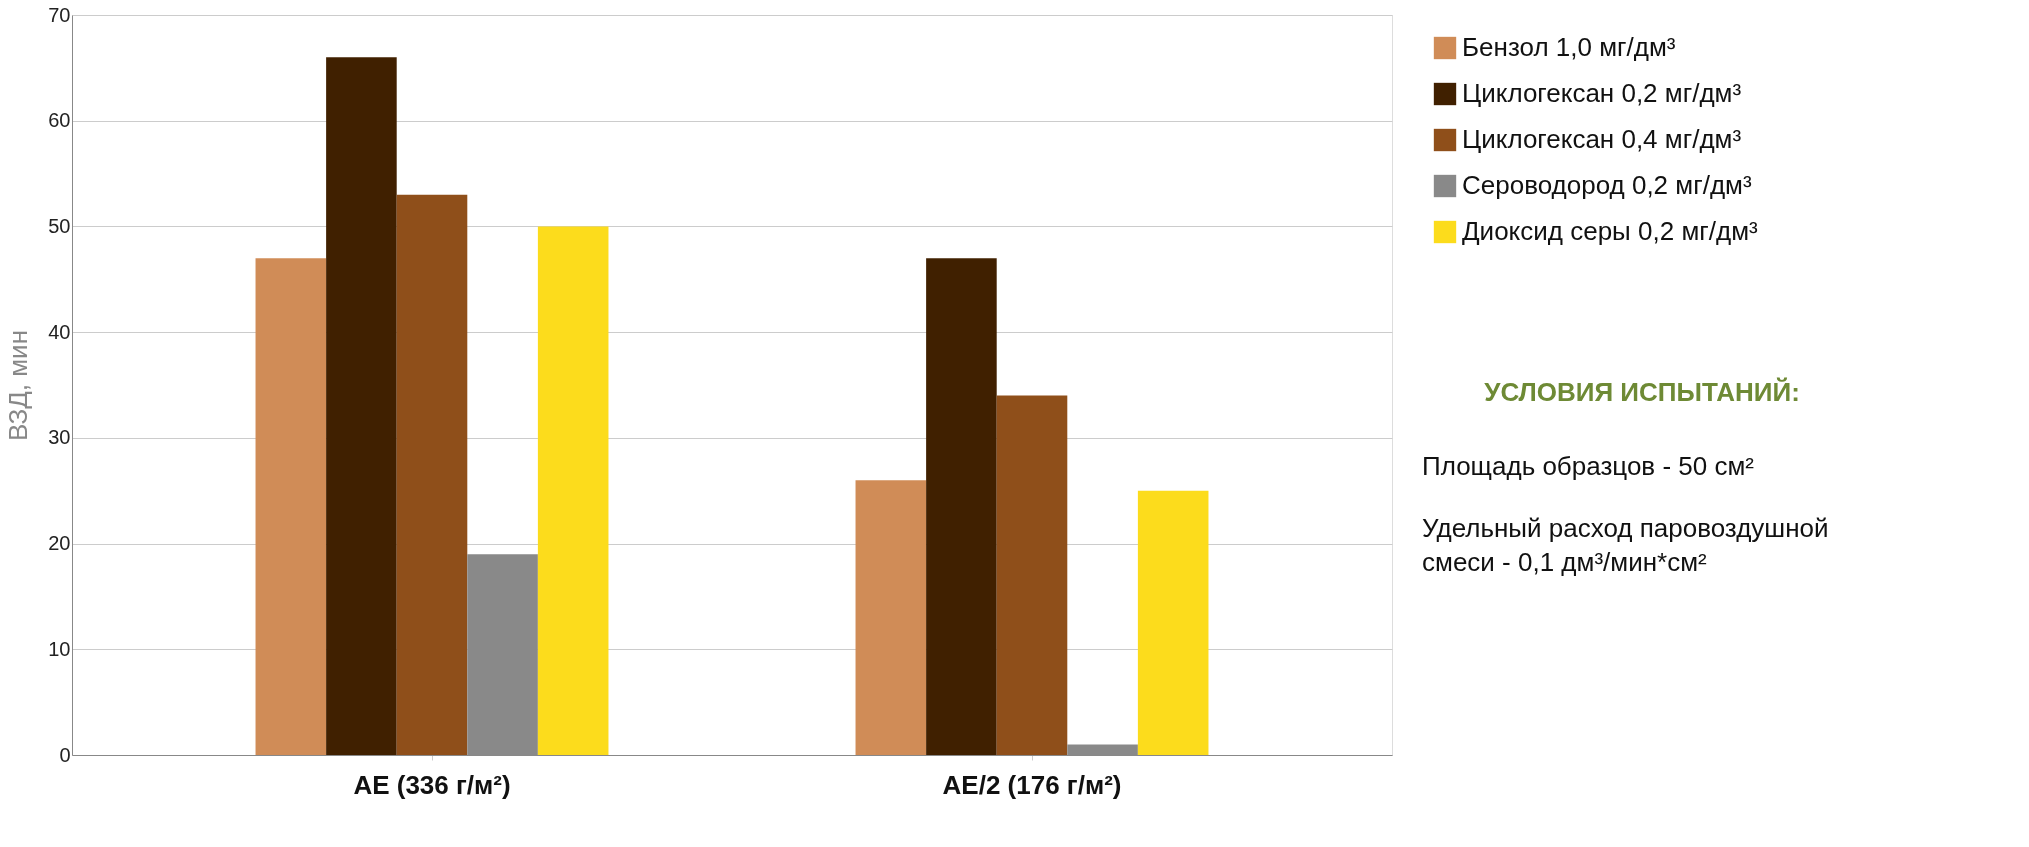  What do you see at coordinates (59, 14) in the screenshot?
I see `y-tick-label: 70` at bounding box center [59, 14].